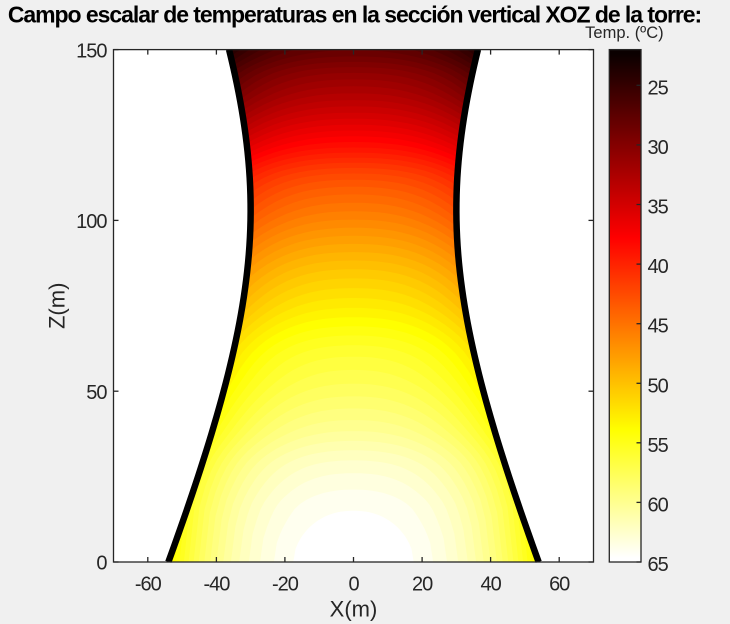 This screenshot has width=730, height=624. I want to click on svg-text: 150, so click(91, 51).